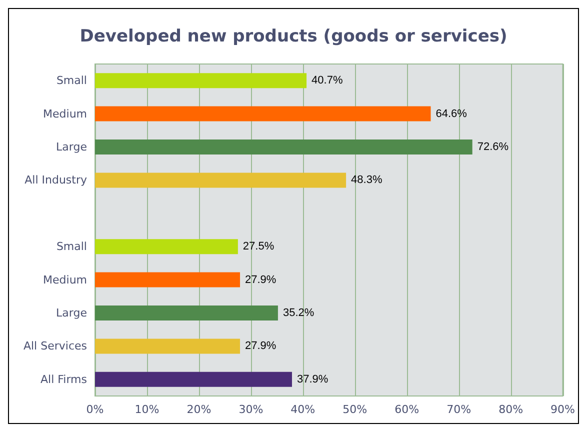 Image resolution: width=587 pixels, height=432 pixels. Describe the element at coordinates (312, 379) in the screenshot. I see `data-label: 37.9%` at that location.